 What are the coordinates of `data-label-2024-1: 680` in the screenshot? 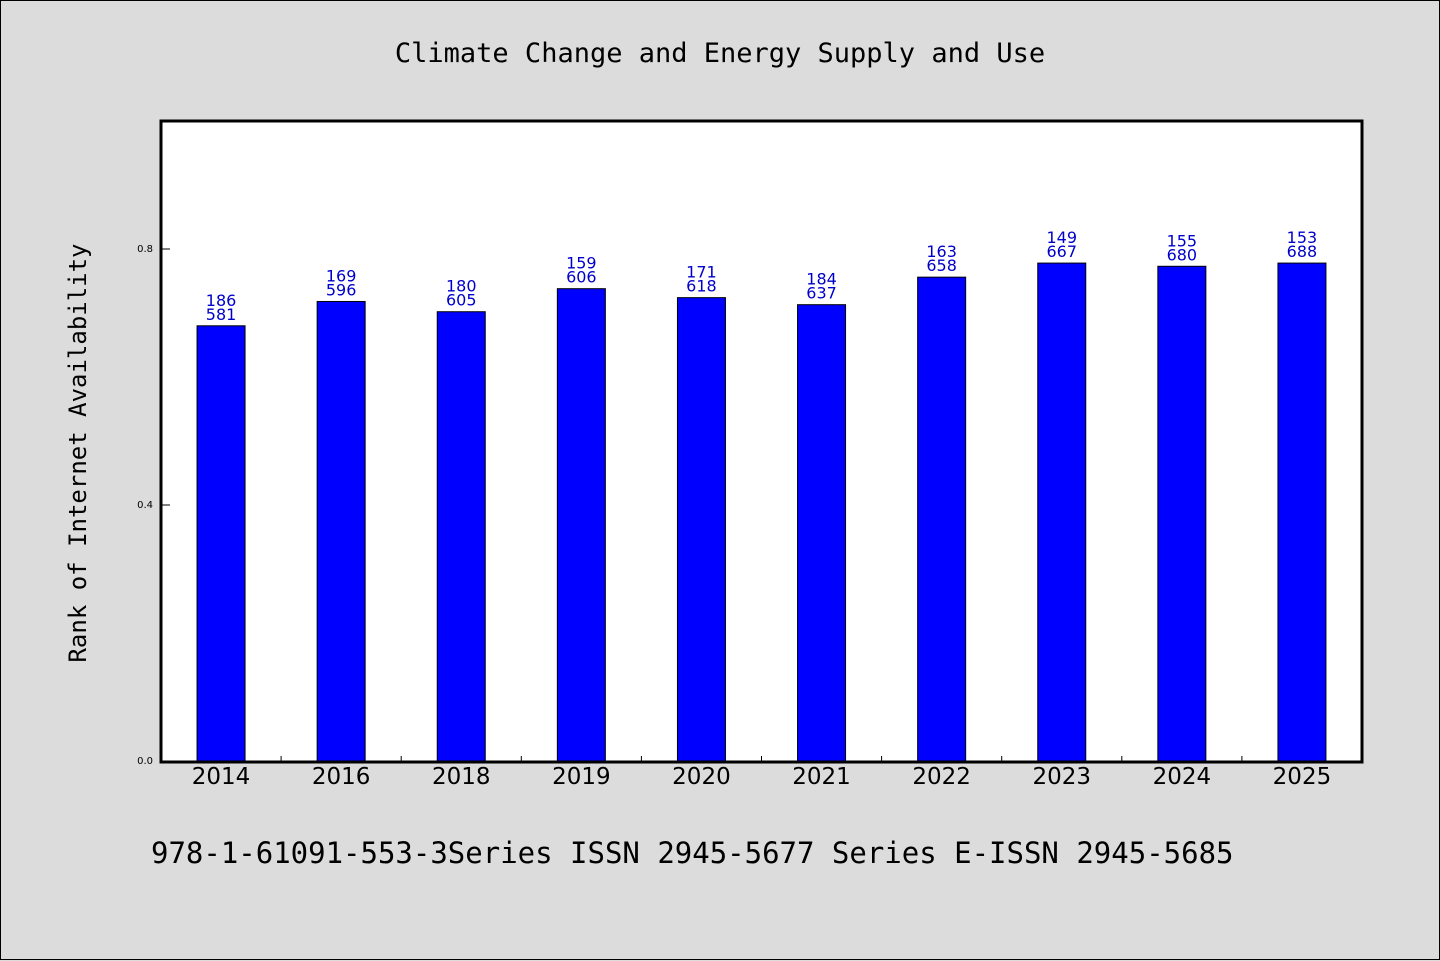 It's located at (1182, 254).